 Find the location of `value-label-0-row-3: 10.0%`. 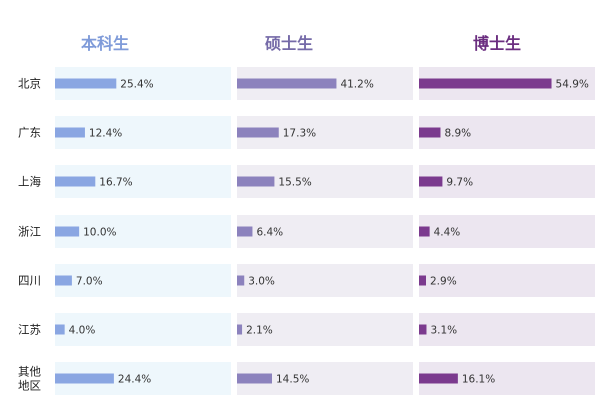

value-label-0-row-3: 10.0% is located at coordinates (99, 233).